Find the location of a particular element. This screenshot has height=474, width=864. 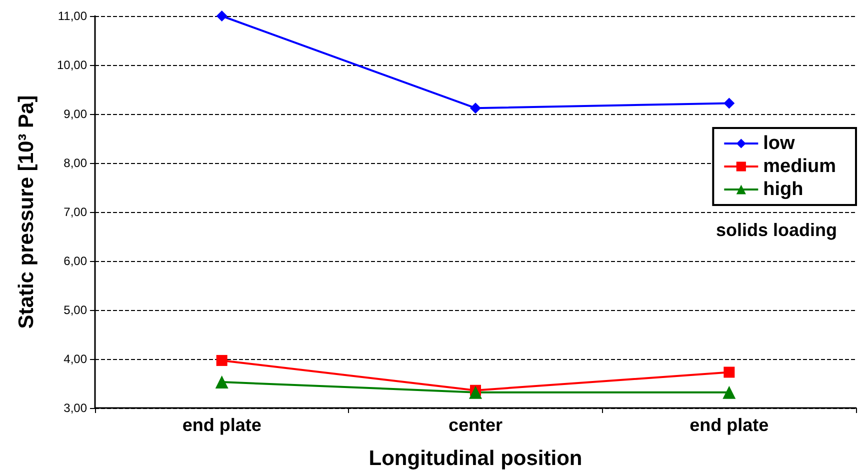

y-tick-label: 11,00 is located at coordinates (73, 16).